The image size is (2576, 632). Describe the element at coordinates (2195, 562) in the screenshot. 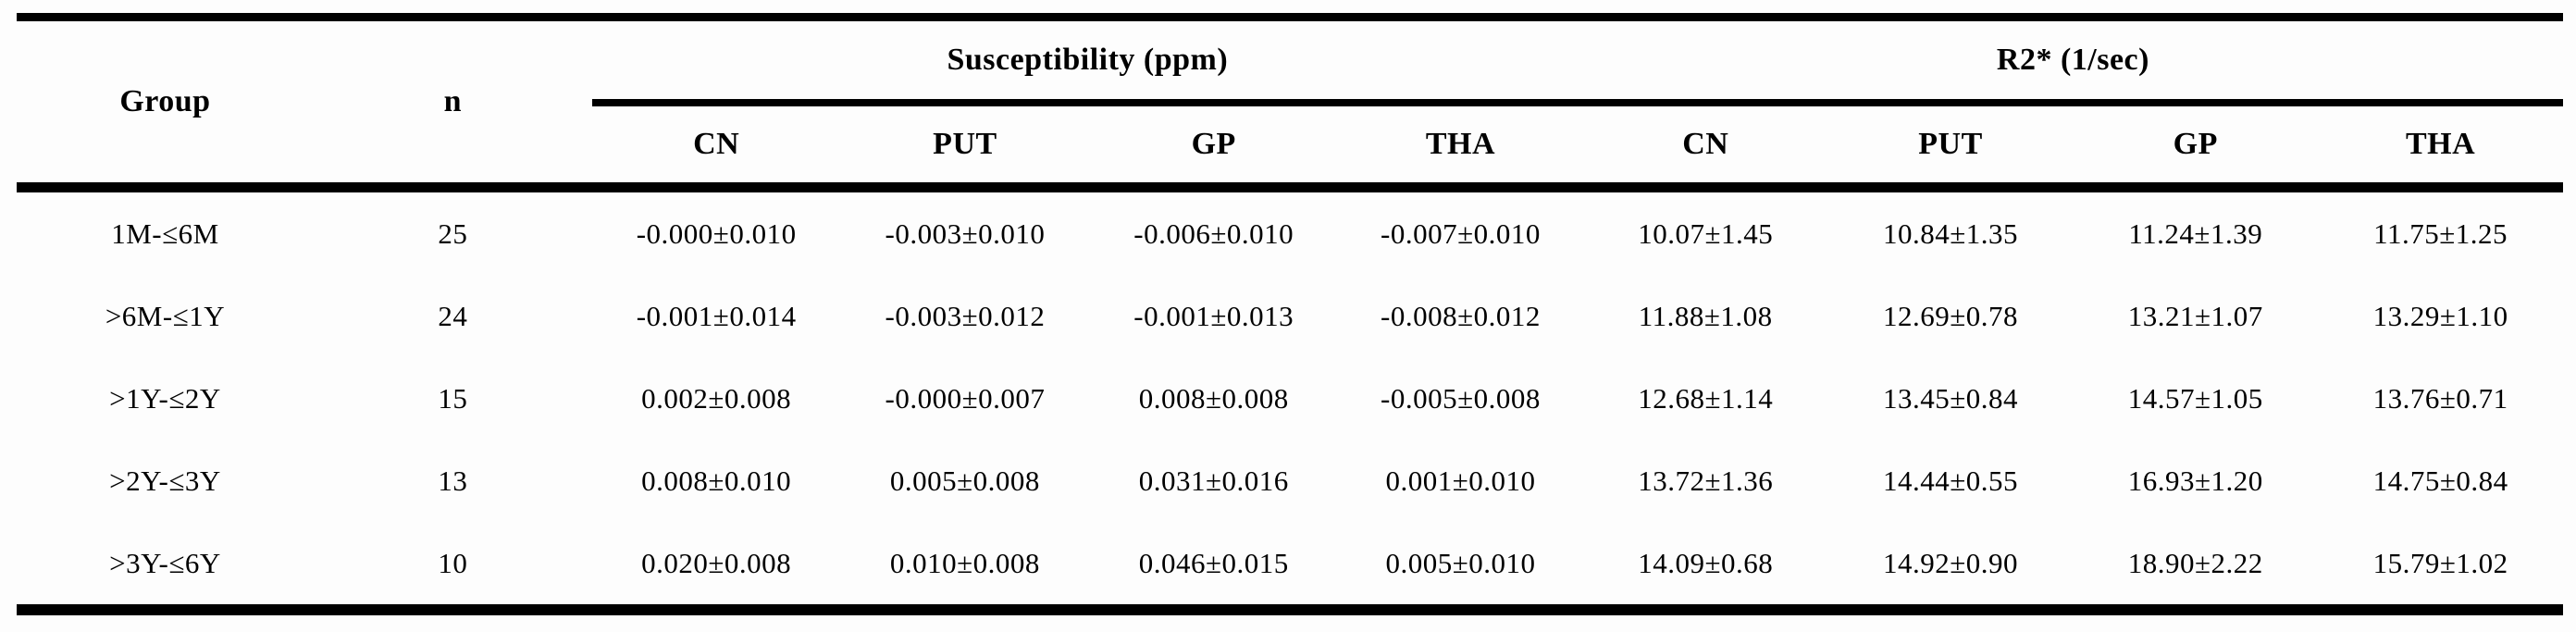

I see `r2star-gp-cell: 18.90±2.22` at that location.